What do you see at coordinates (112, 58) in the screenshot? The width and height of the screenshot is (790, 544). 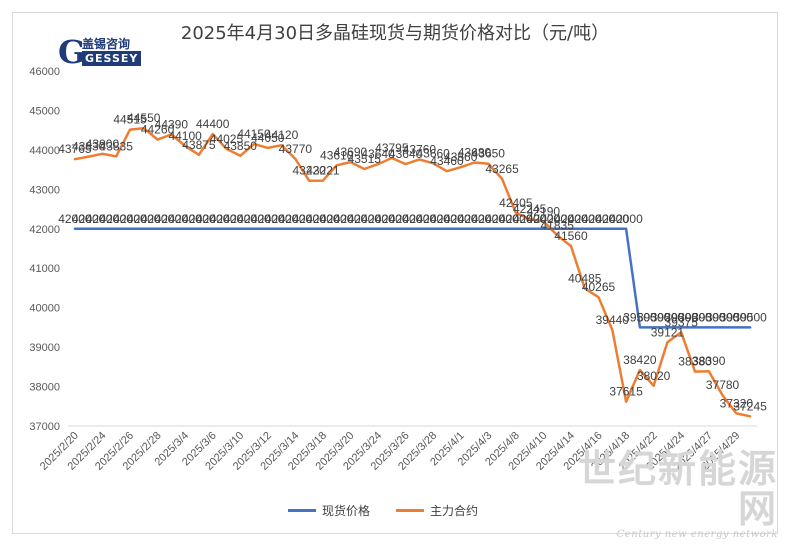 I see `logo-english-name: GESSEY` at bounding box center [112, 58].